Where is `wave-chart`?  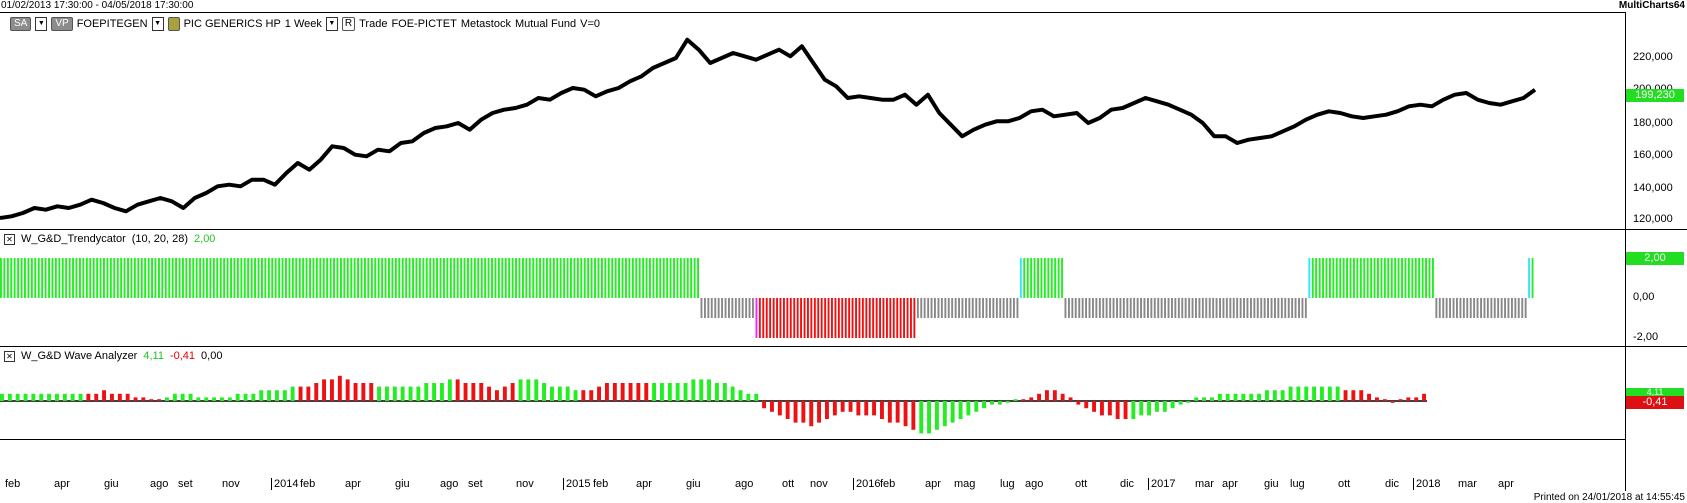 wave-chart is located at coordinates (812, 401).